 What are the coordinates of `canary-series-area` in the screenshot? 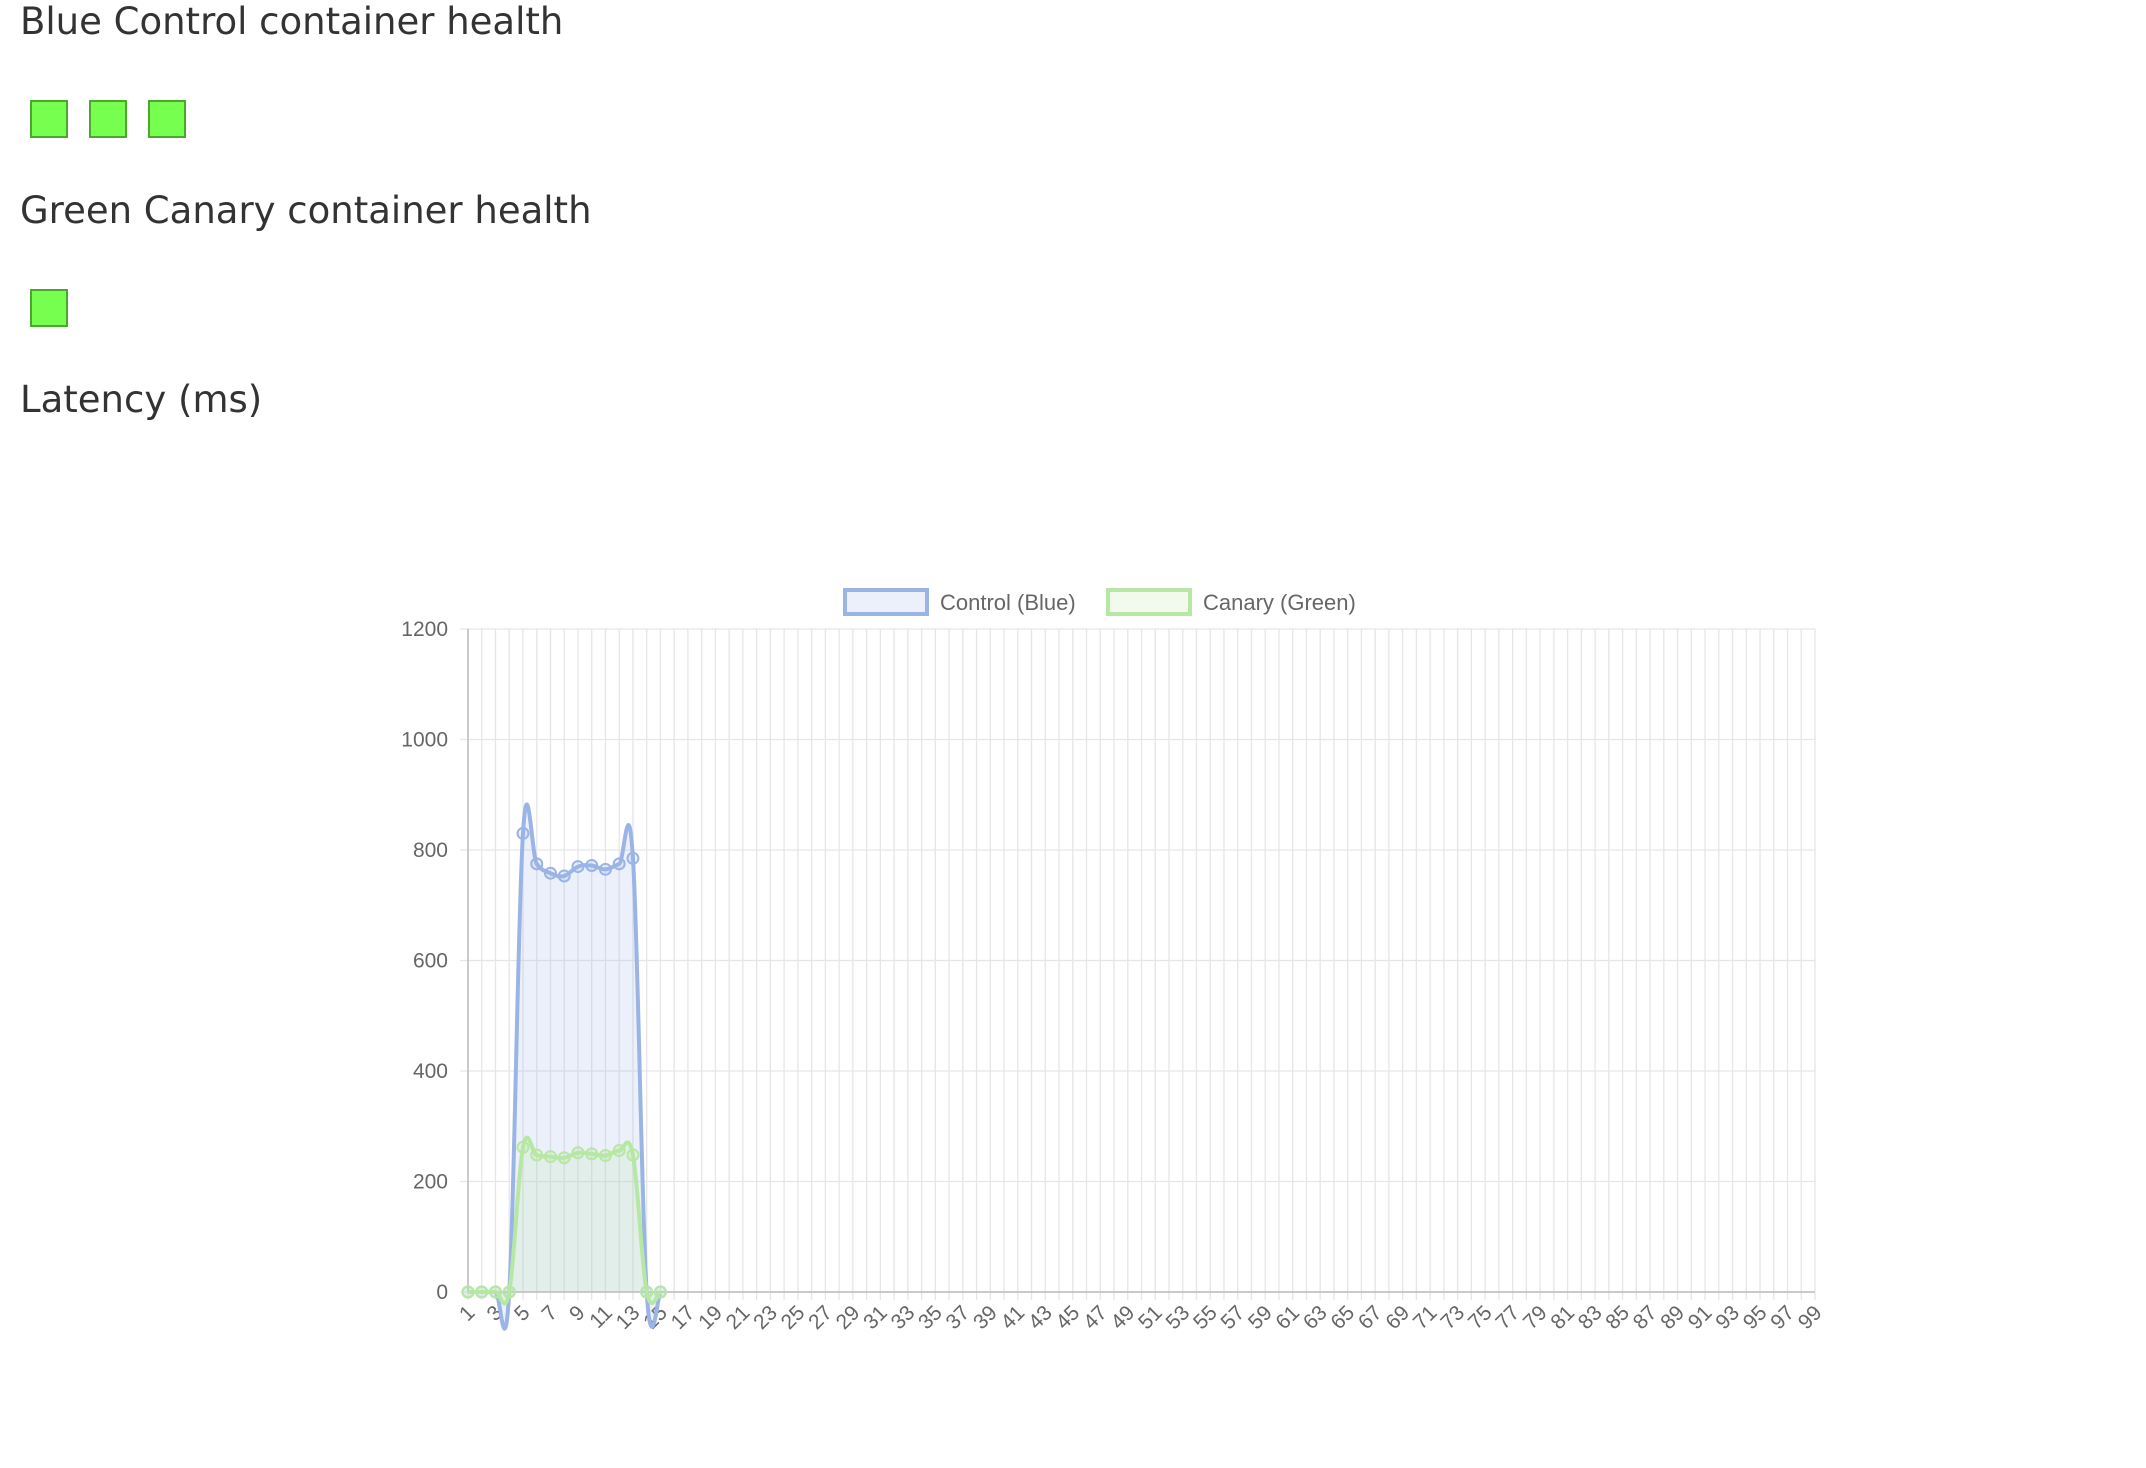 It's located at (564, 1220).